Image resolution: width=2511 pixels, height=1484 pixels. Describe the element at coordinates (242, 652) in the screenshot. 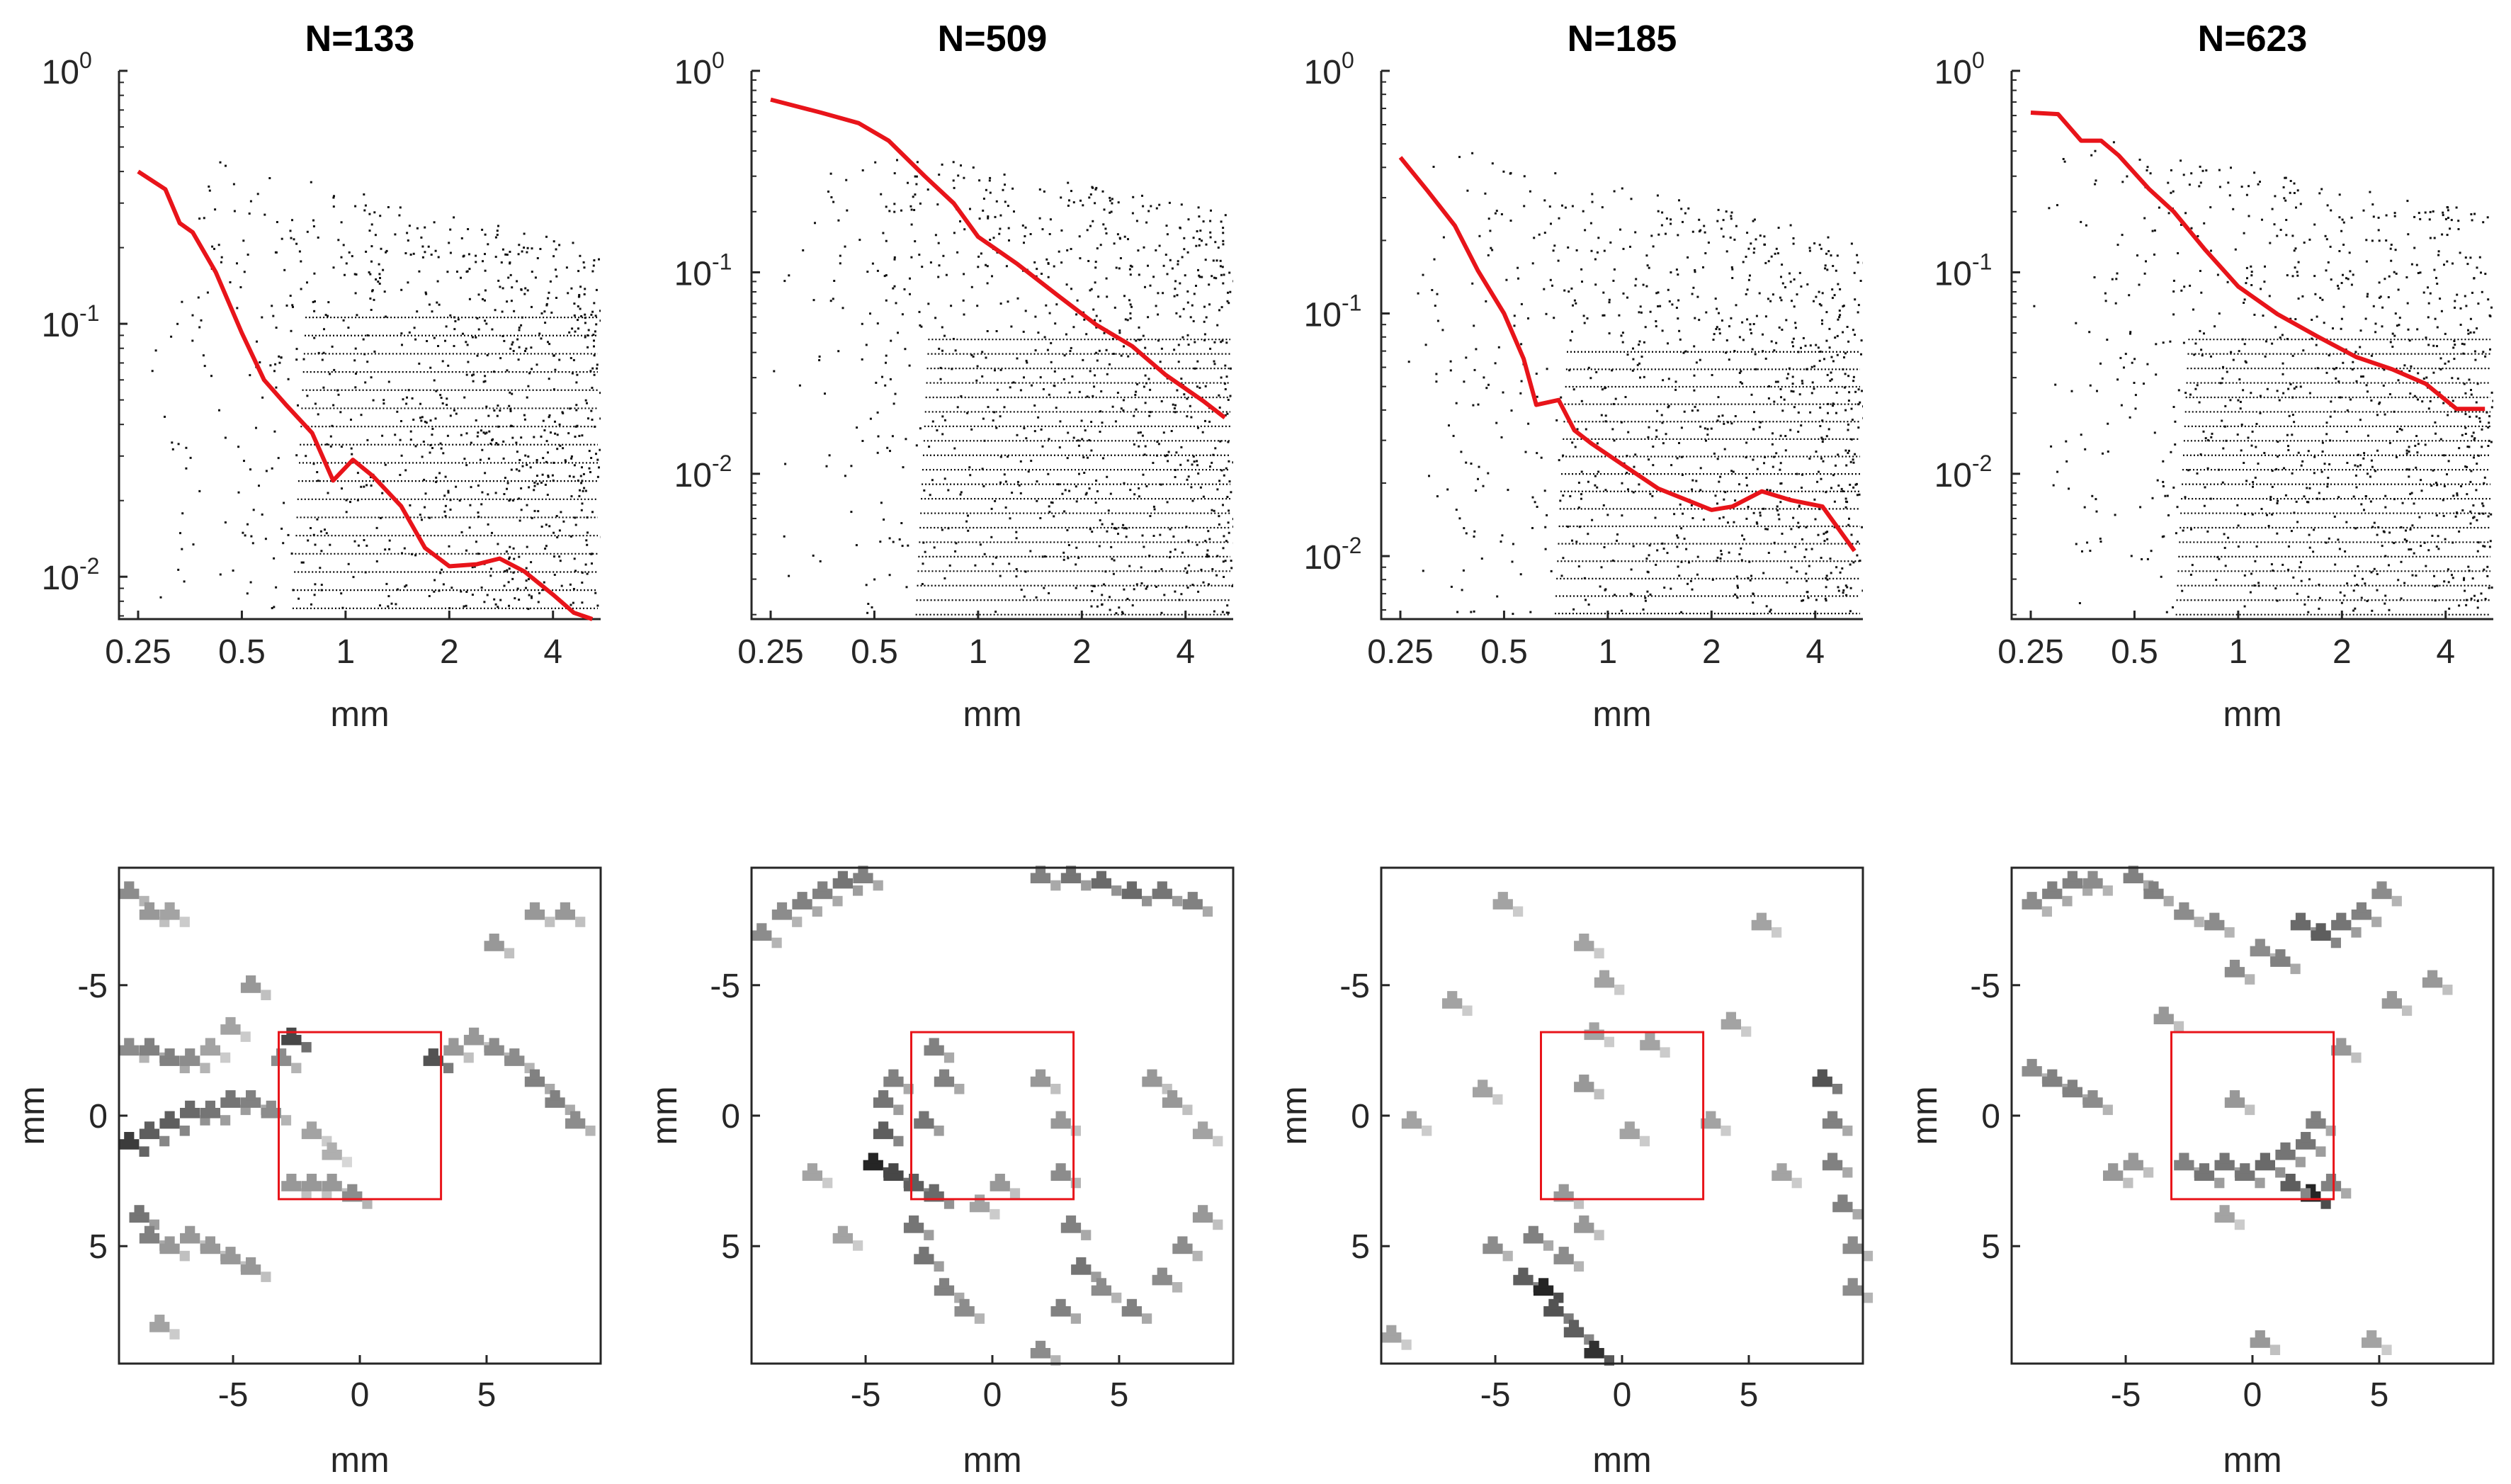

I see `x-tick-label: 0.5` at that location.